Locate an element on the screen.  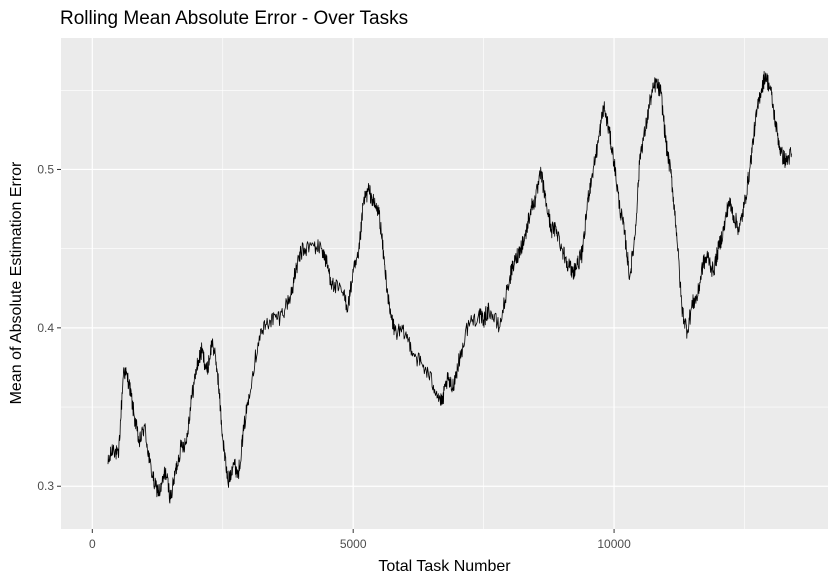
x-tick-label: 0 is located at coordinates (92, 544).